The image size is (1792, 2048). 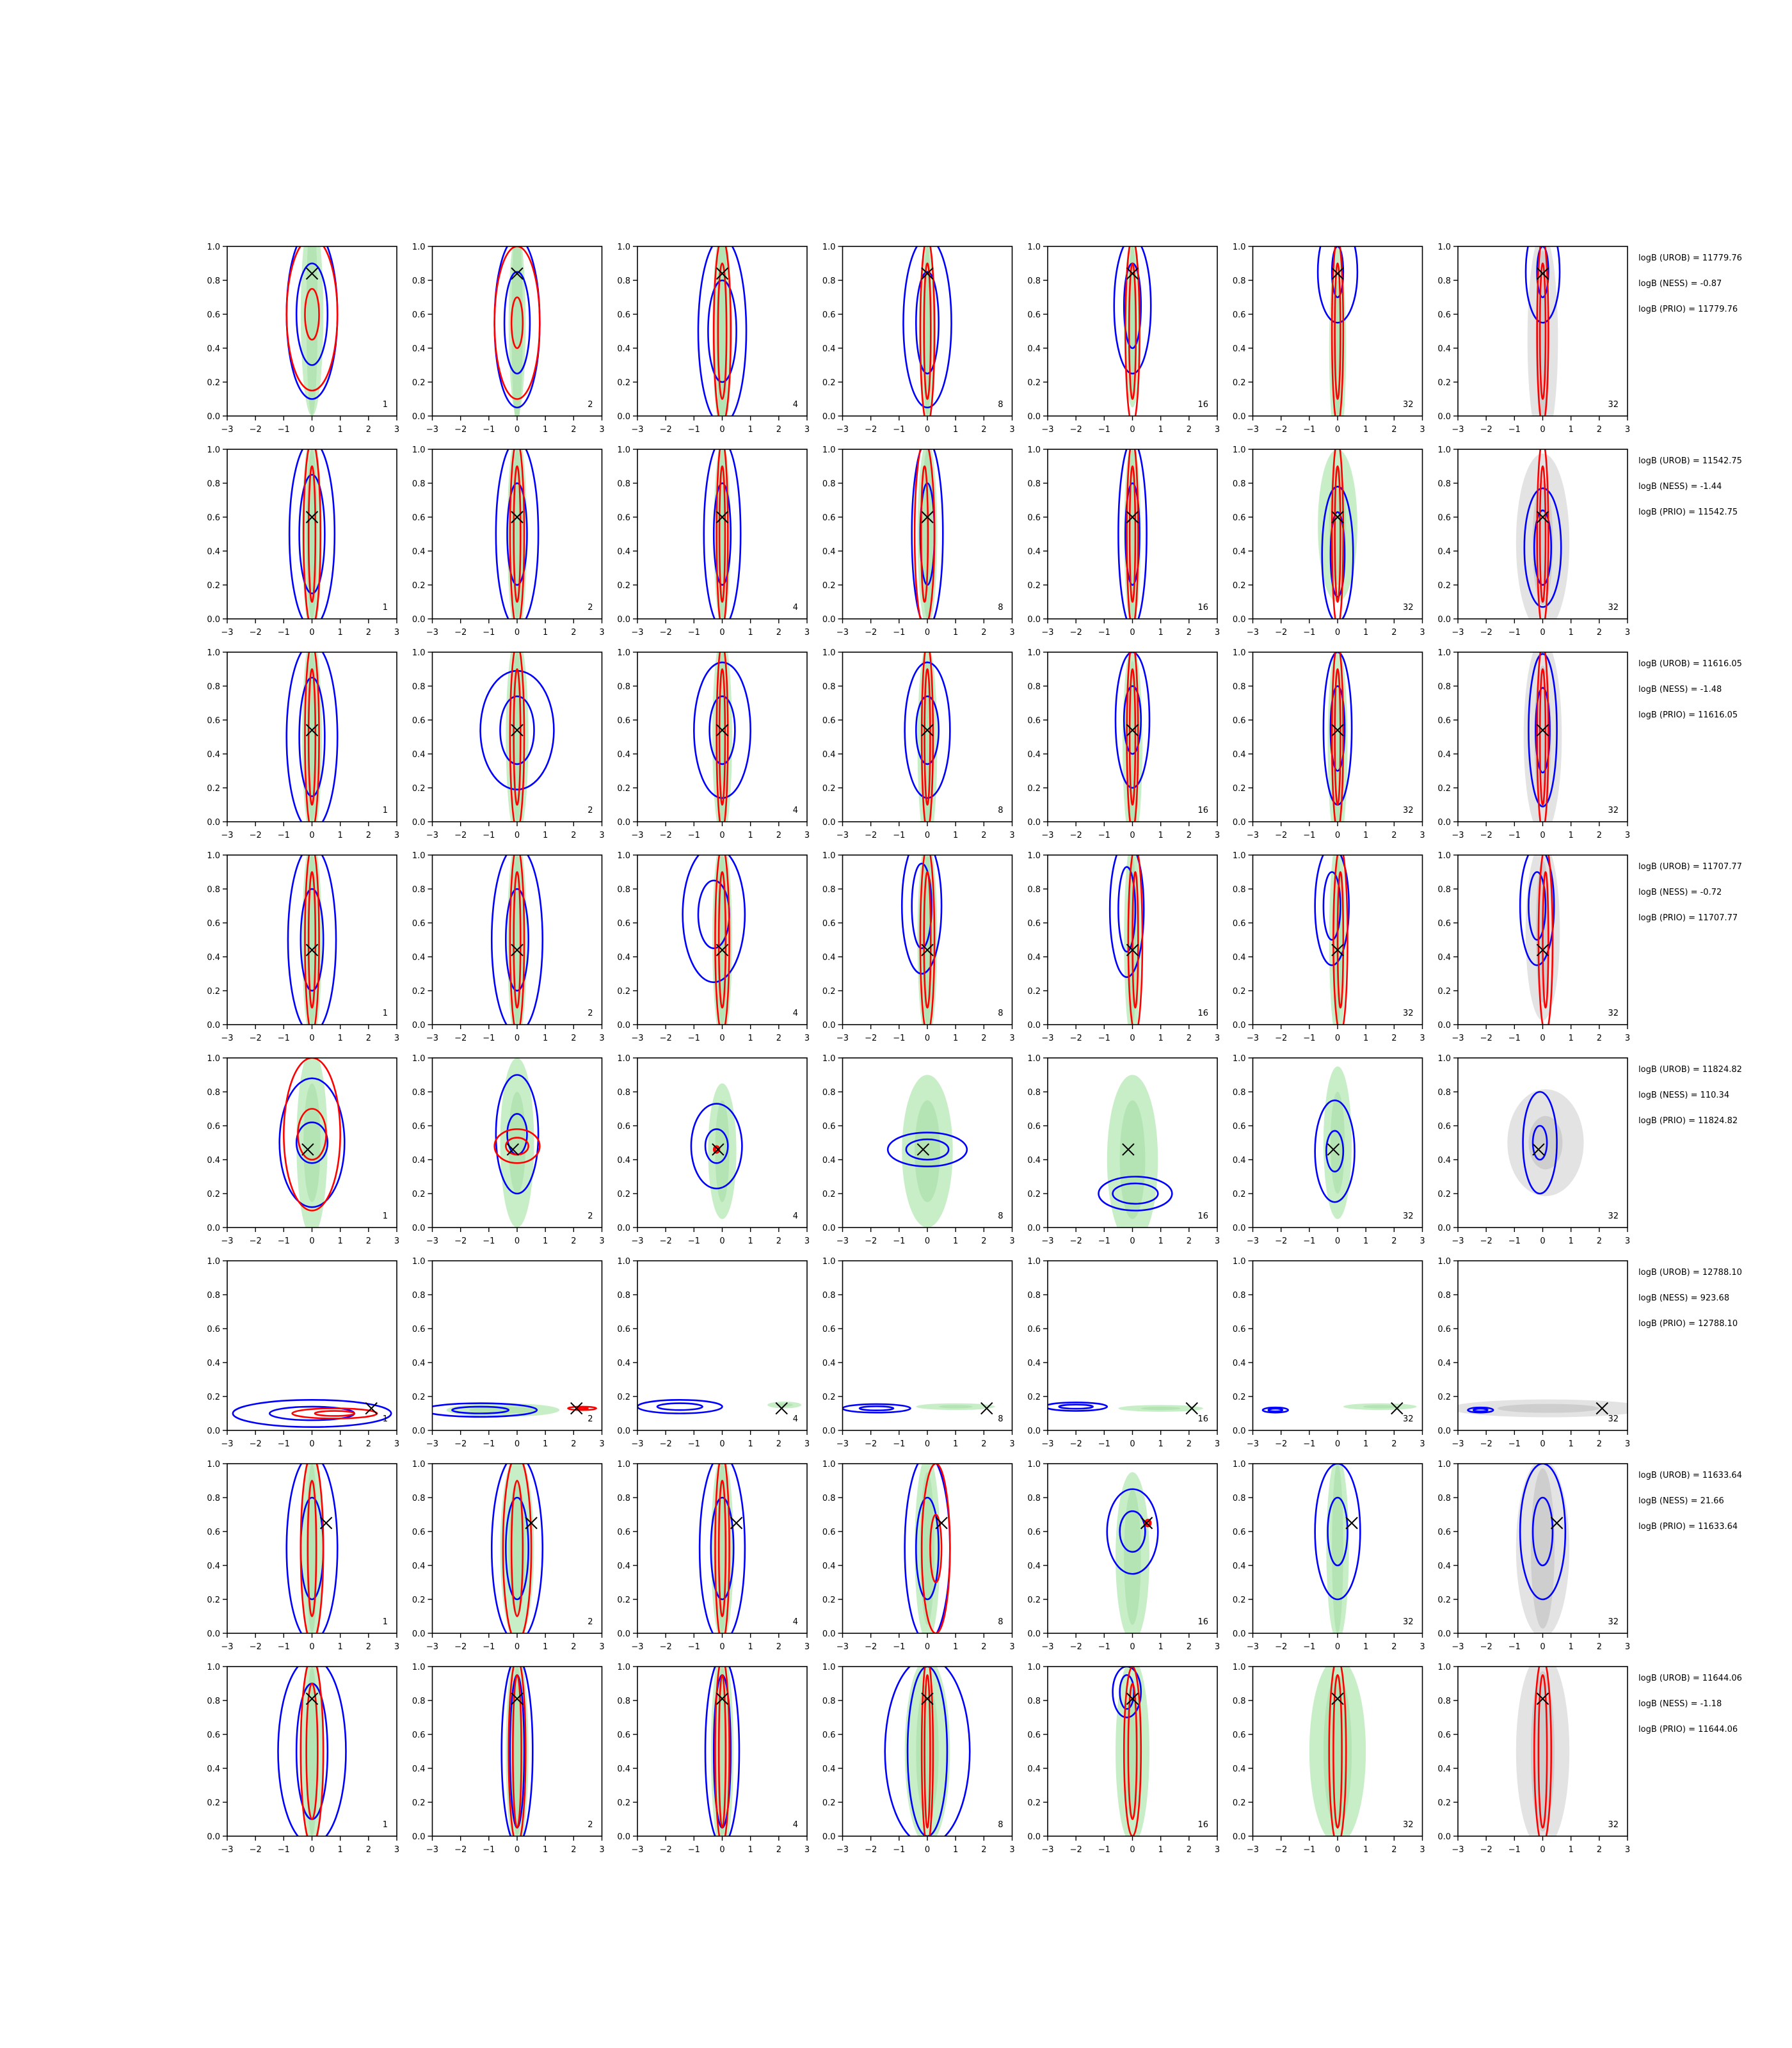 I want to click on panel-r8-c7: −3 −2 −1 0 1 2 3 0.0 0.2 0.4 0.6 0.8 1.0 32, so click(x=1533, y=1759).